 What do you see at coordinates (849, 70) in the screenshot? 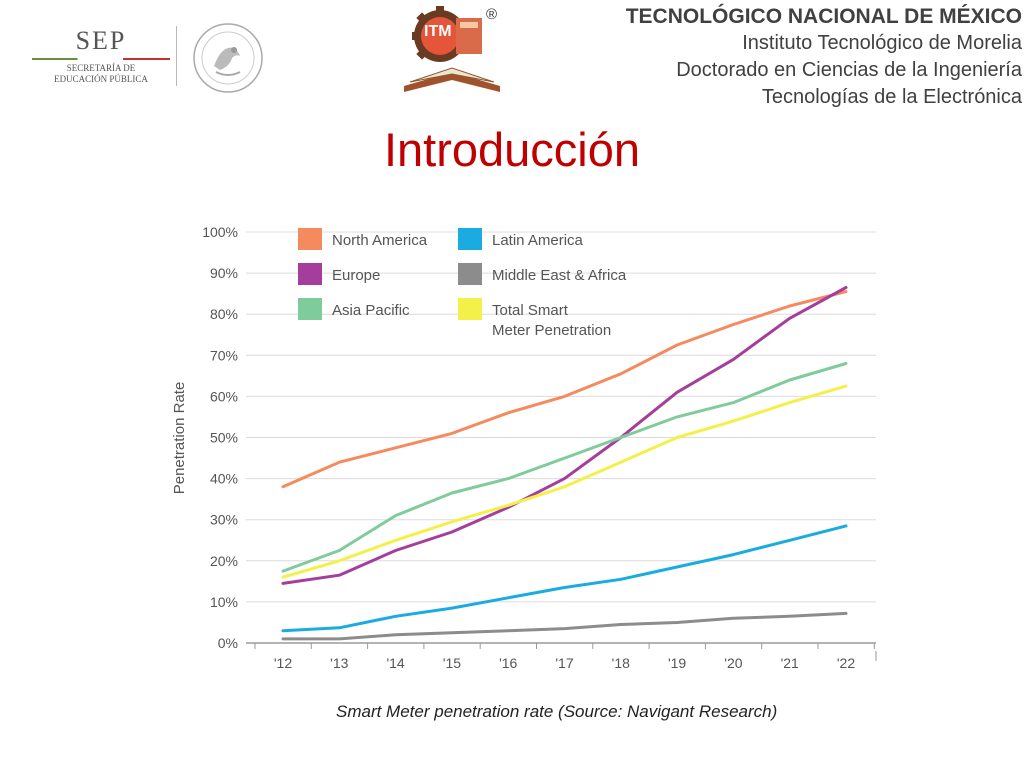
I see `institution-line-3: Doctorado en Ciencias de la Ingeniería` at bounding box center [849, 70].